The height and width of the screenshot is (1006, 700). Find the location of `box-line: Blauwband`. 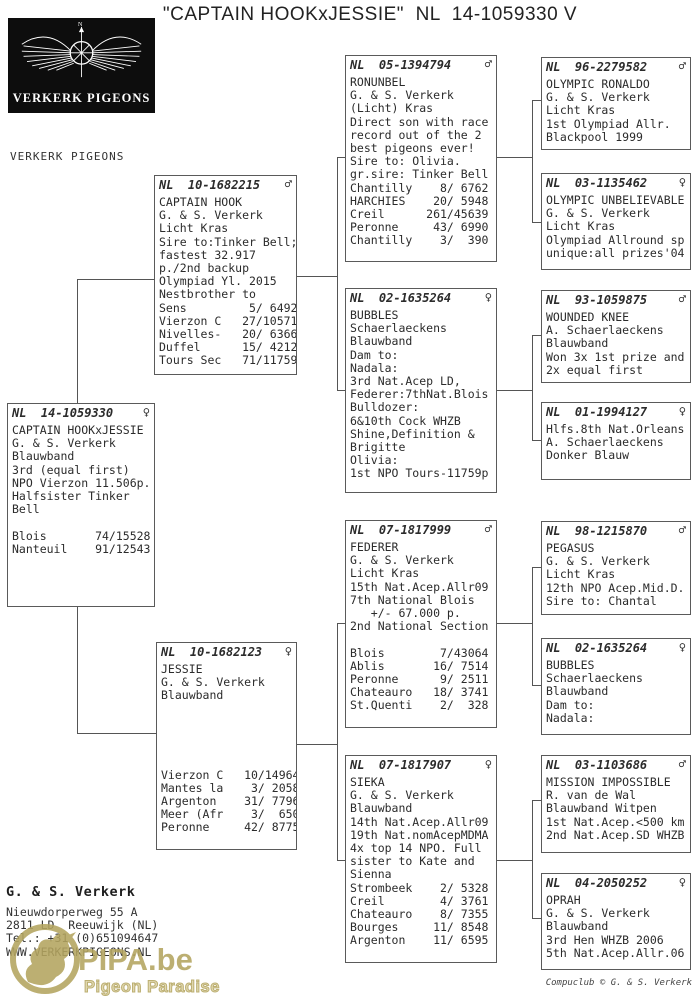

box-line: Blauwband is located at coordinates (577, 343).